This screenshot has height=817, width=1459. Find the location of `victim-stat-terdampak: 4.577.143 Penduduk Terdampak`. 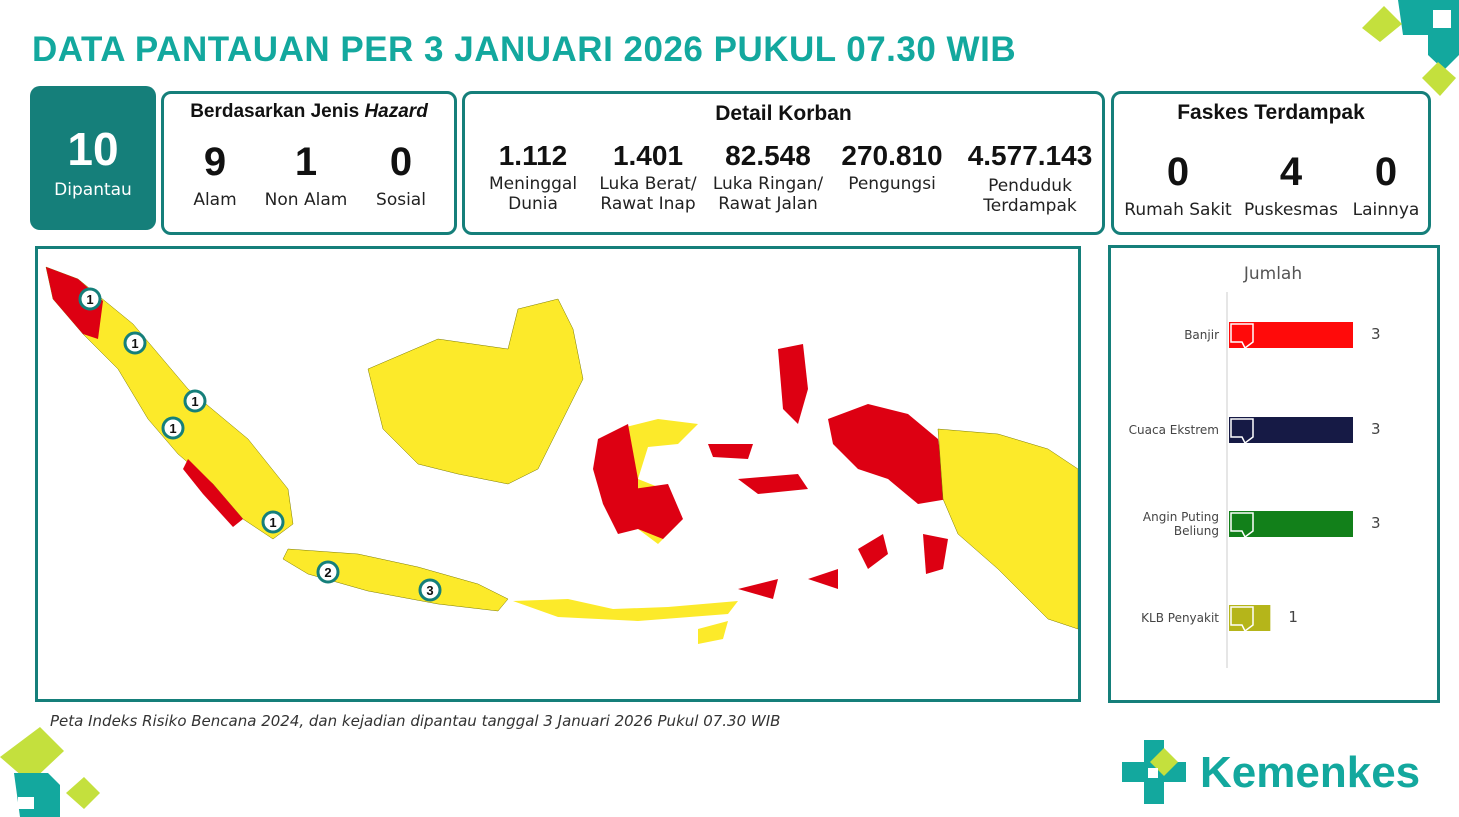

victim-stat-terdampak: 4.577.143 Penduduk Terdampak is located at coordinates (1030, 178).